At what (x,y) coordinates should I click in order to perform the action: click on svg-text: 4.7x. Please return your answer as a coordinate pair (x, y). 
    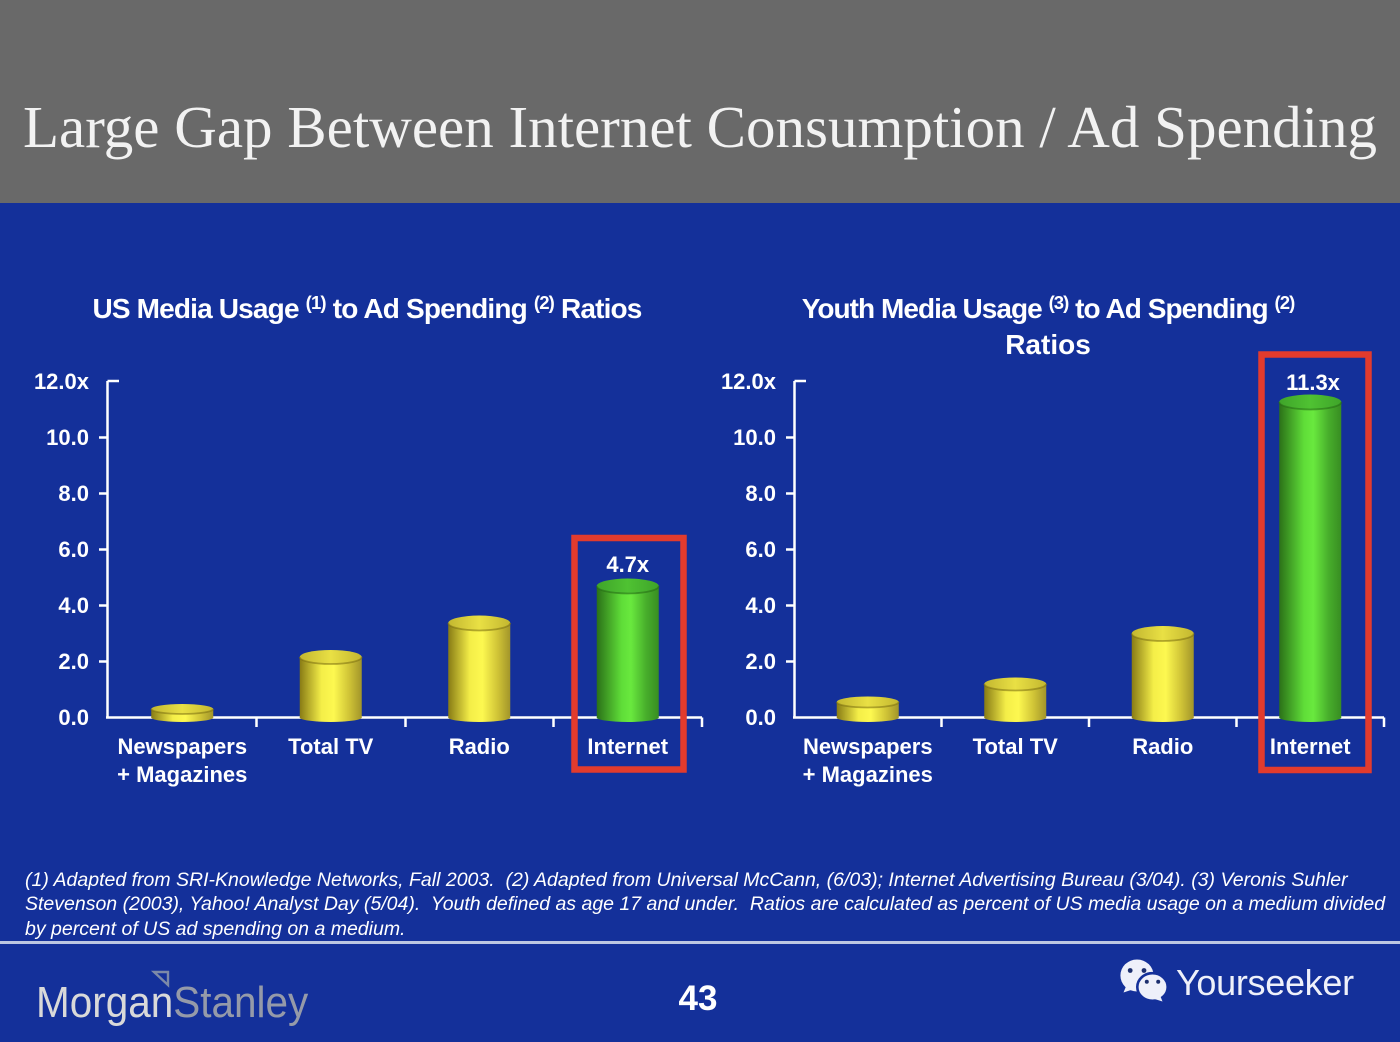
    Looking at the image, I should click on (628, 564).